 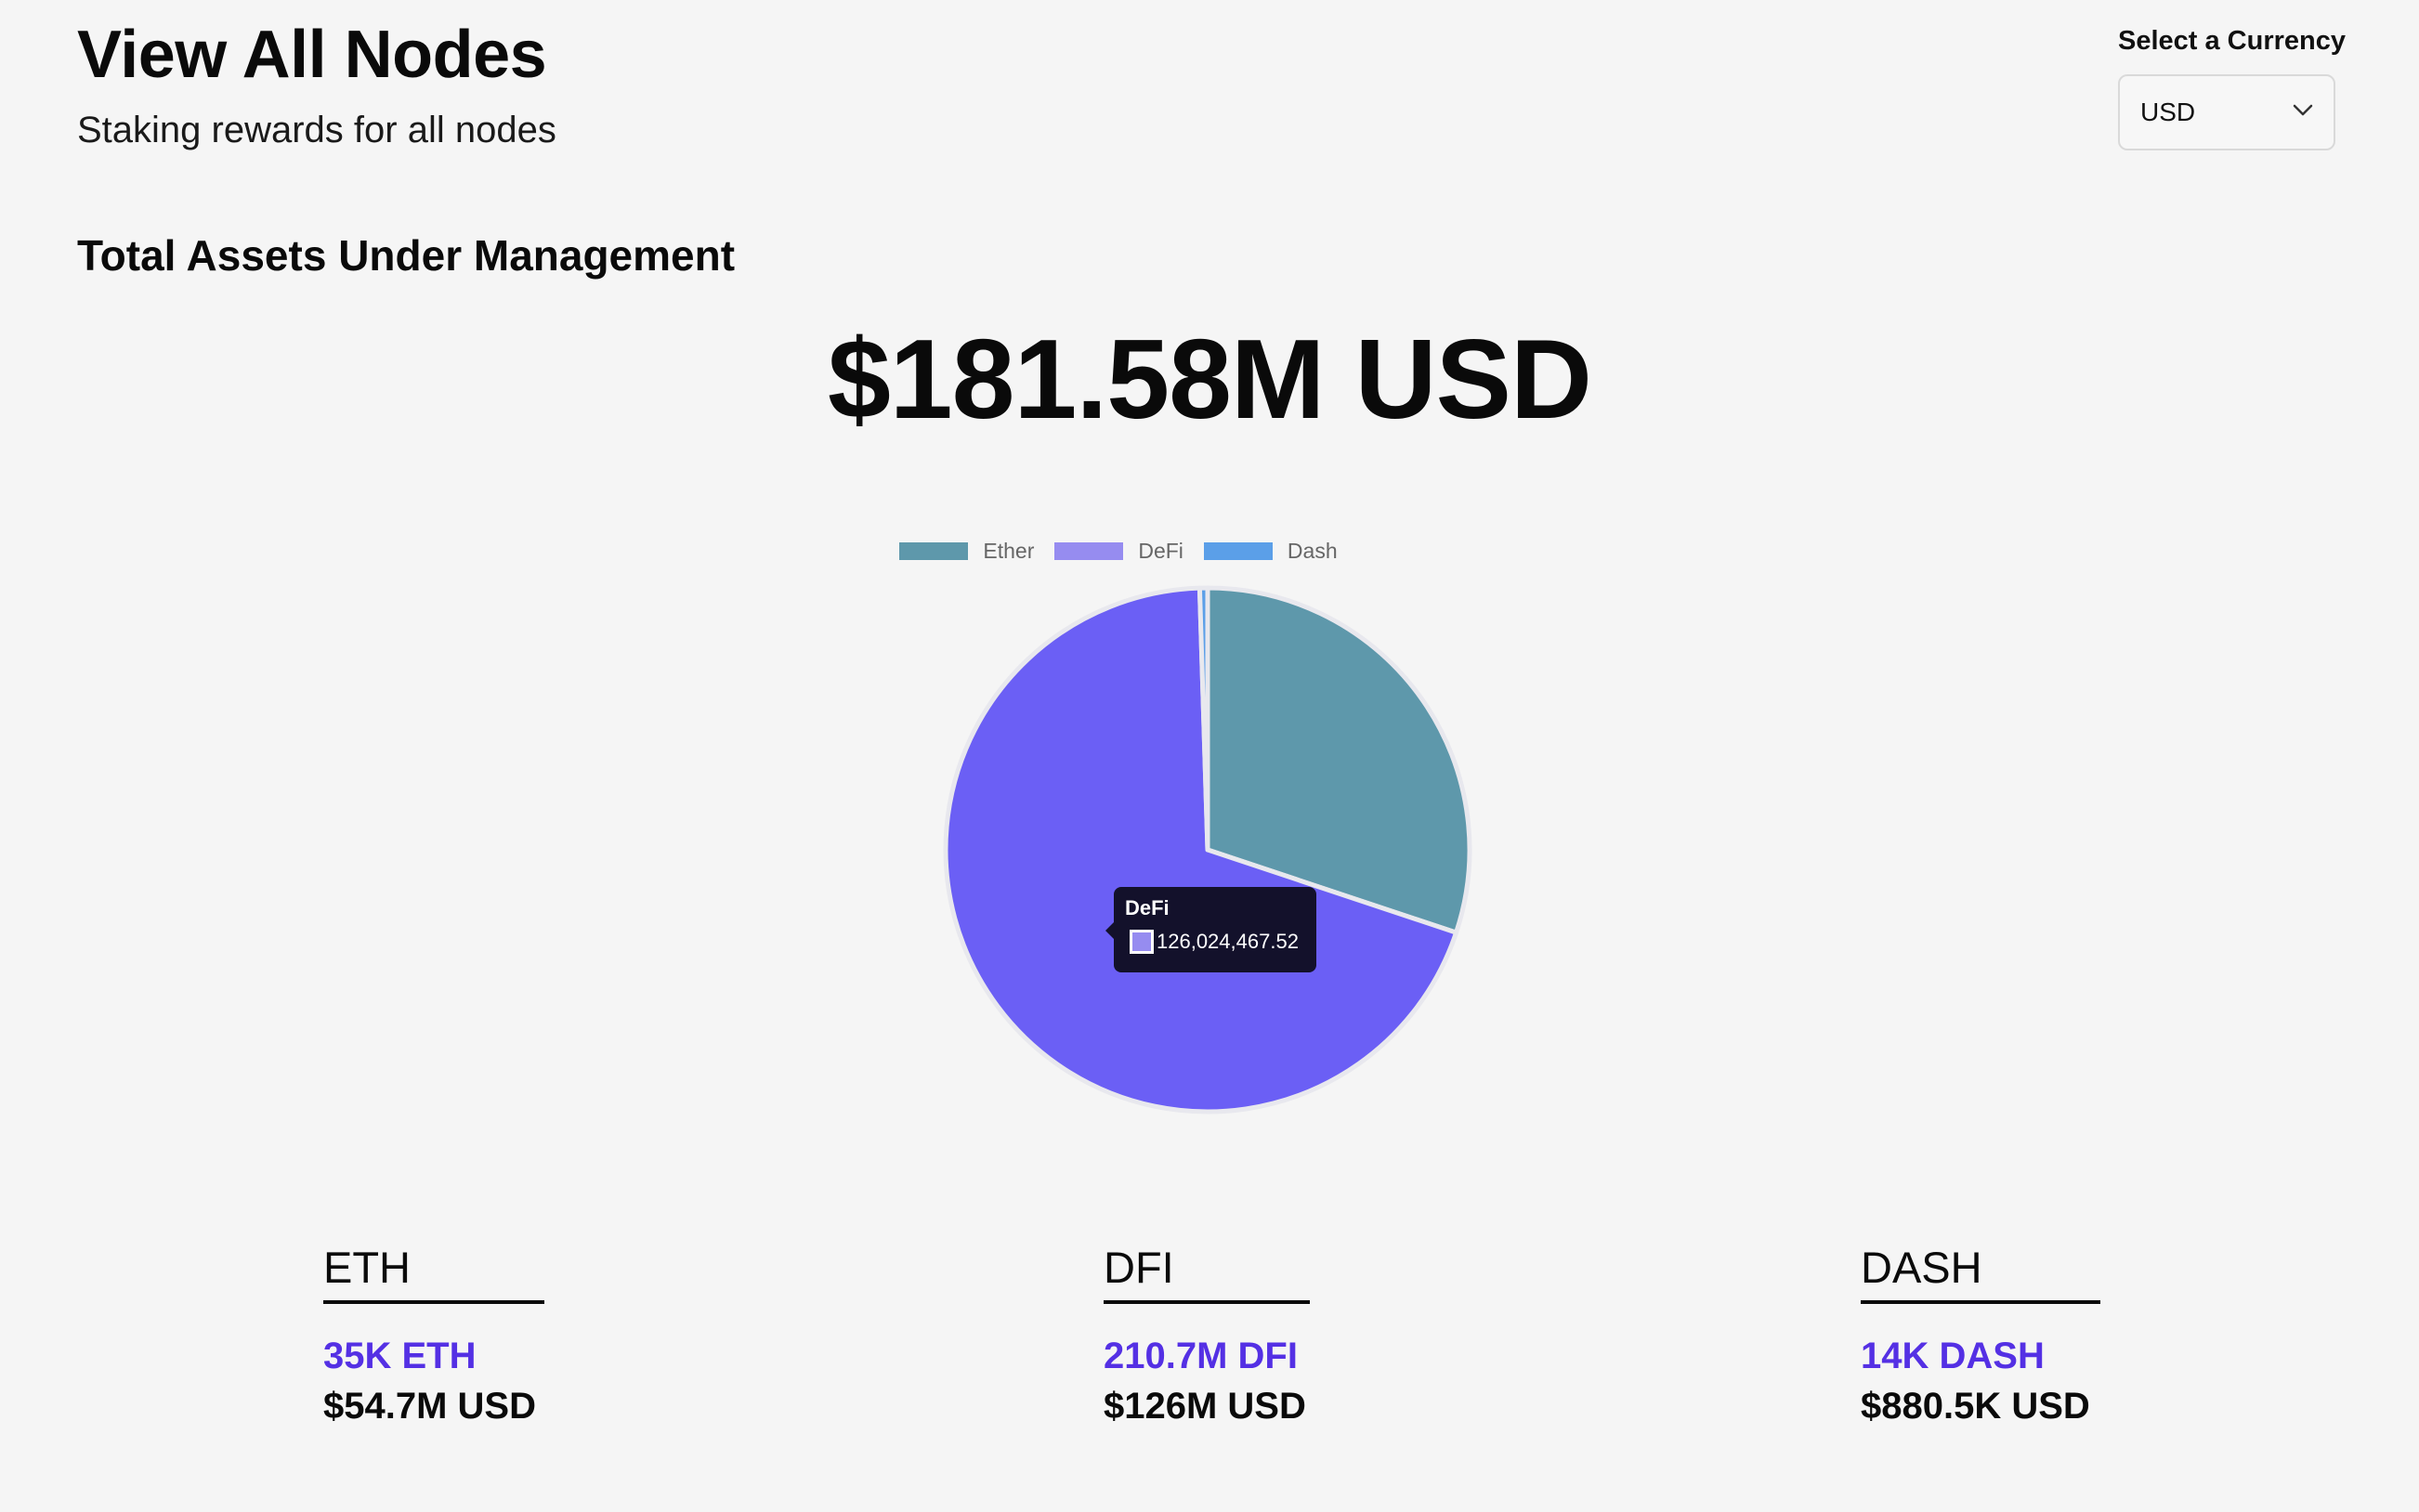 I want to click on stat-dash: DASH 14K DASH $880.5K USD, so click(x=1980, y=1334).